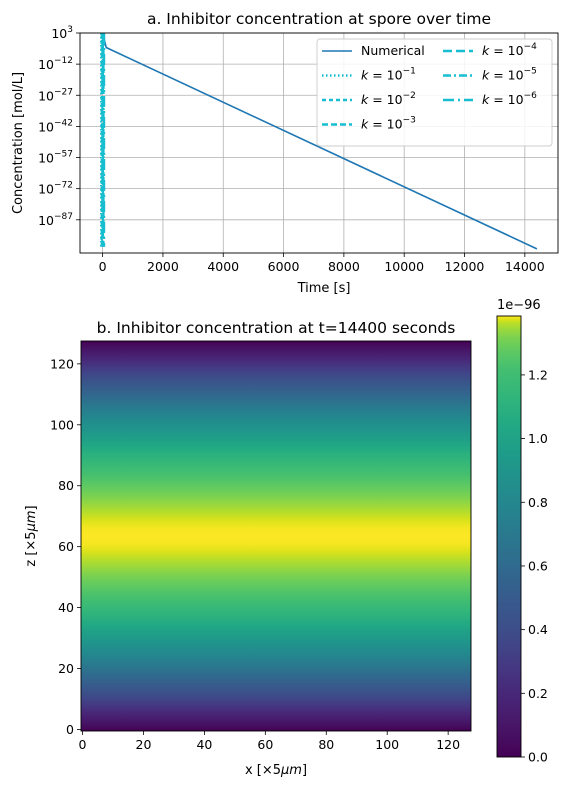 This screenshot has width=578, height=788. I want to click on x-tick-label: 4000, so click(223, 266).